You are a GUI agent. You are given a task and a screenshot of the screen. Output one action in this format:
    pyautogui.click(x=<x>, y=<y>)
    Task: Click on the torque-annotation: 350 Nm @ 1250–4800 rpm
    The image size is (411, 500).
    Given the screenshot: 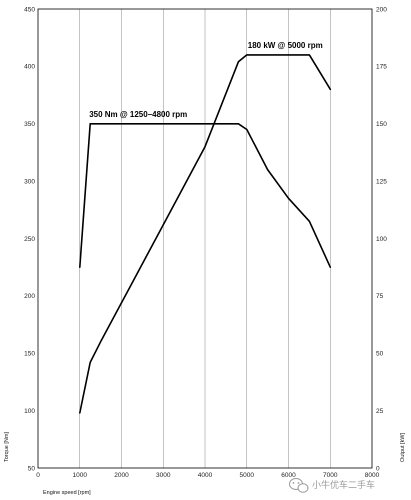 What is the action you would take?
    pyautogui.click(x=138, y=114)
    